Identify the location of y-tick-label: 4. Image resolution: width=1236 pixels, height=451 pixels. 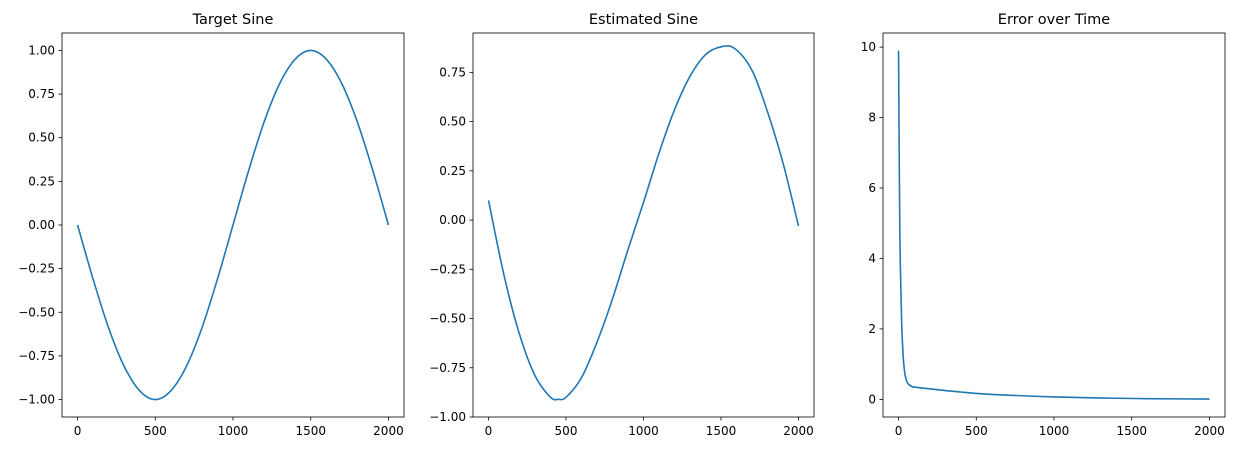
(872, 258).